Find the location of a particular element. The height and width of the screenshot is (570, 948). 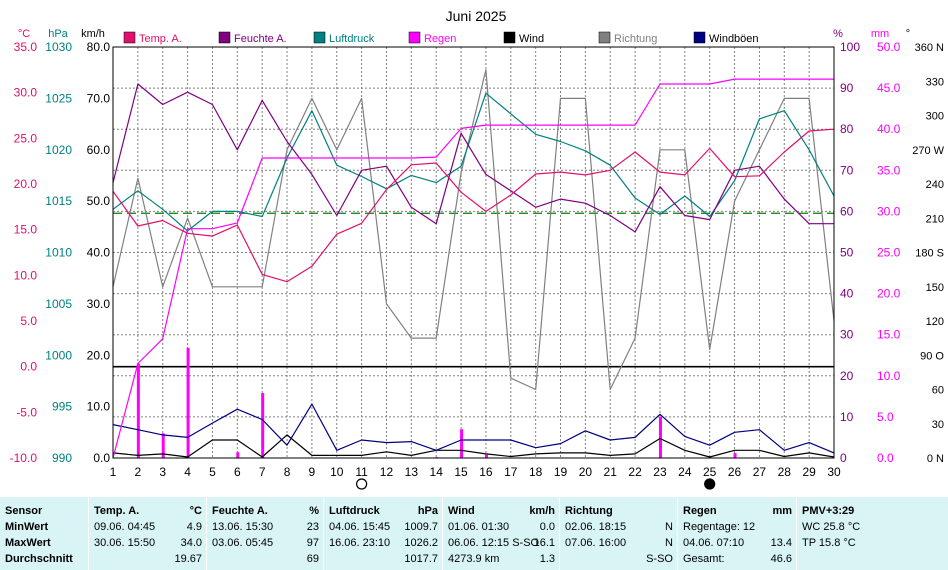

rain-daily-bars is located at coordinates (436, 402).